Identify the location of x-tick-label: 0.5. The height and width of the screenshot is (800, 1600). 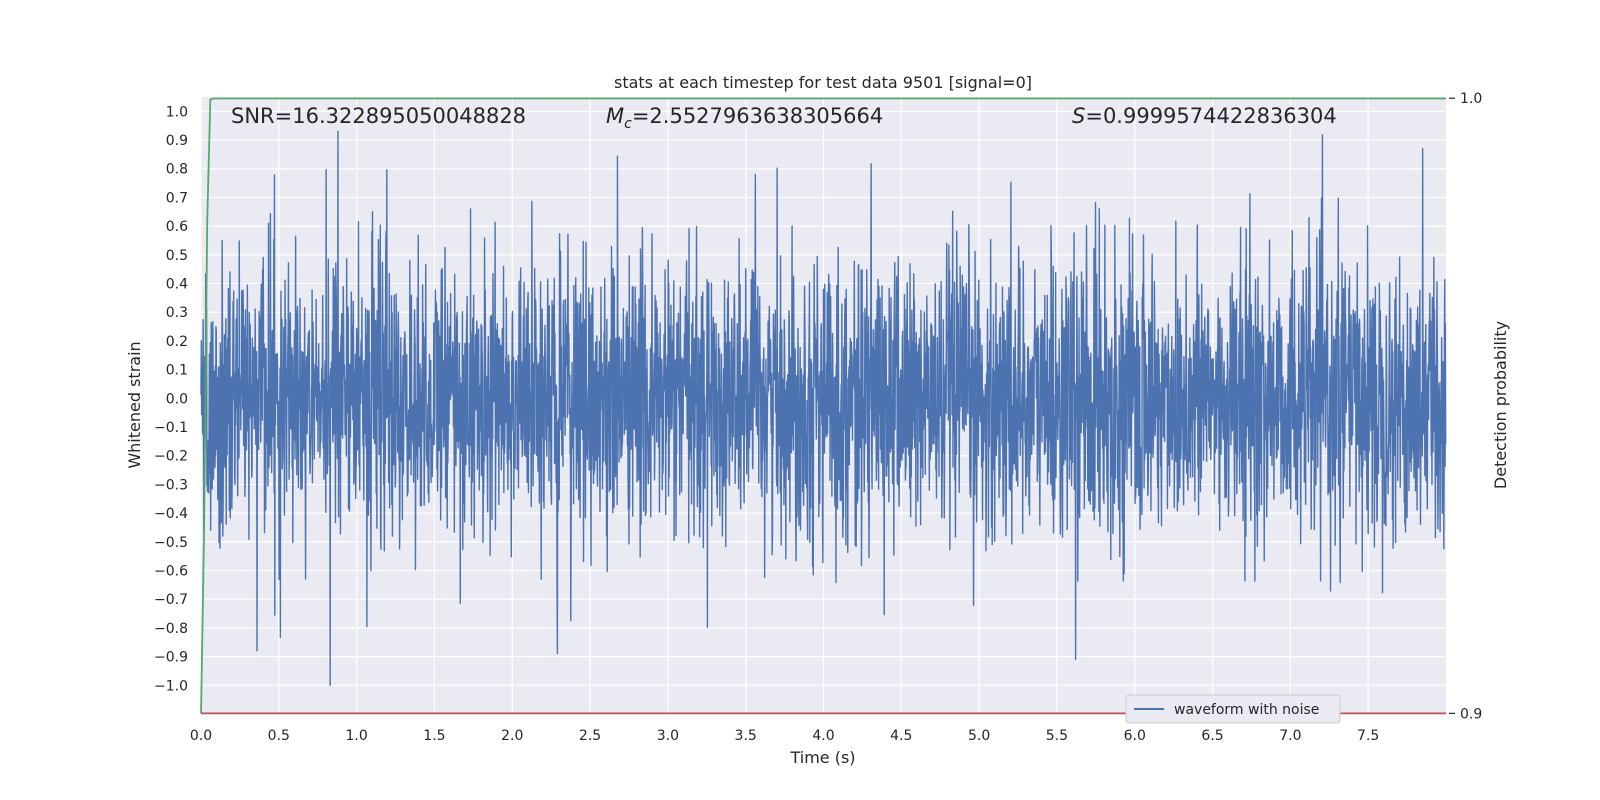
(279, 736).